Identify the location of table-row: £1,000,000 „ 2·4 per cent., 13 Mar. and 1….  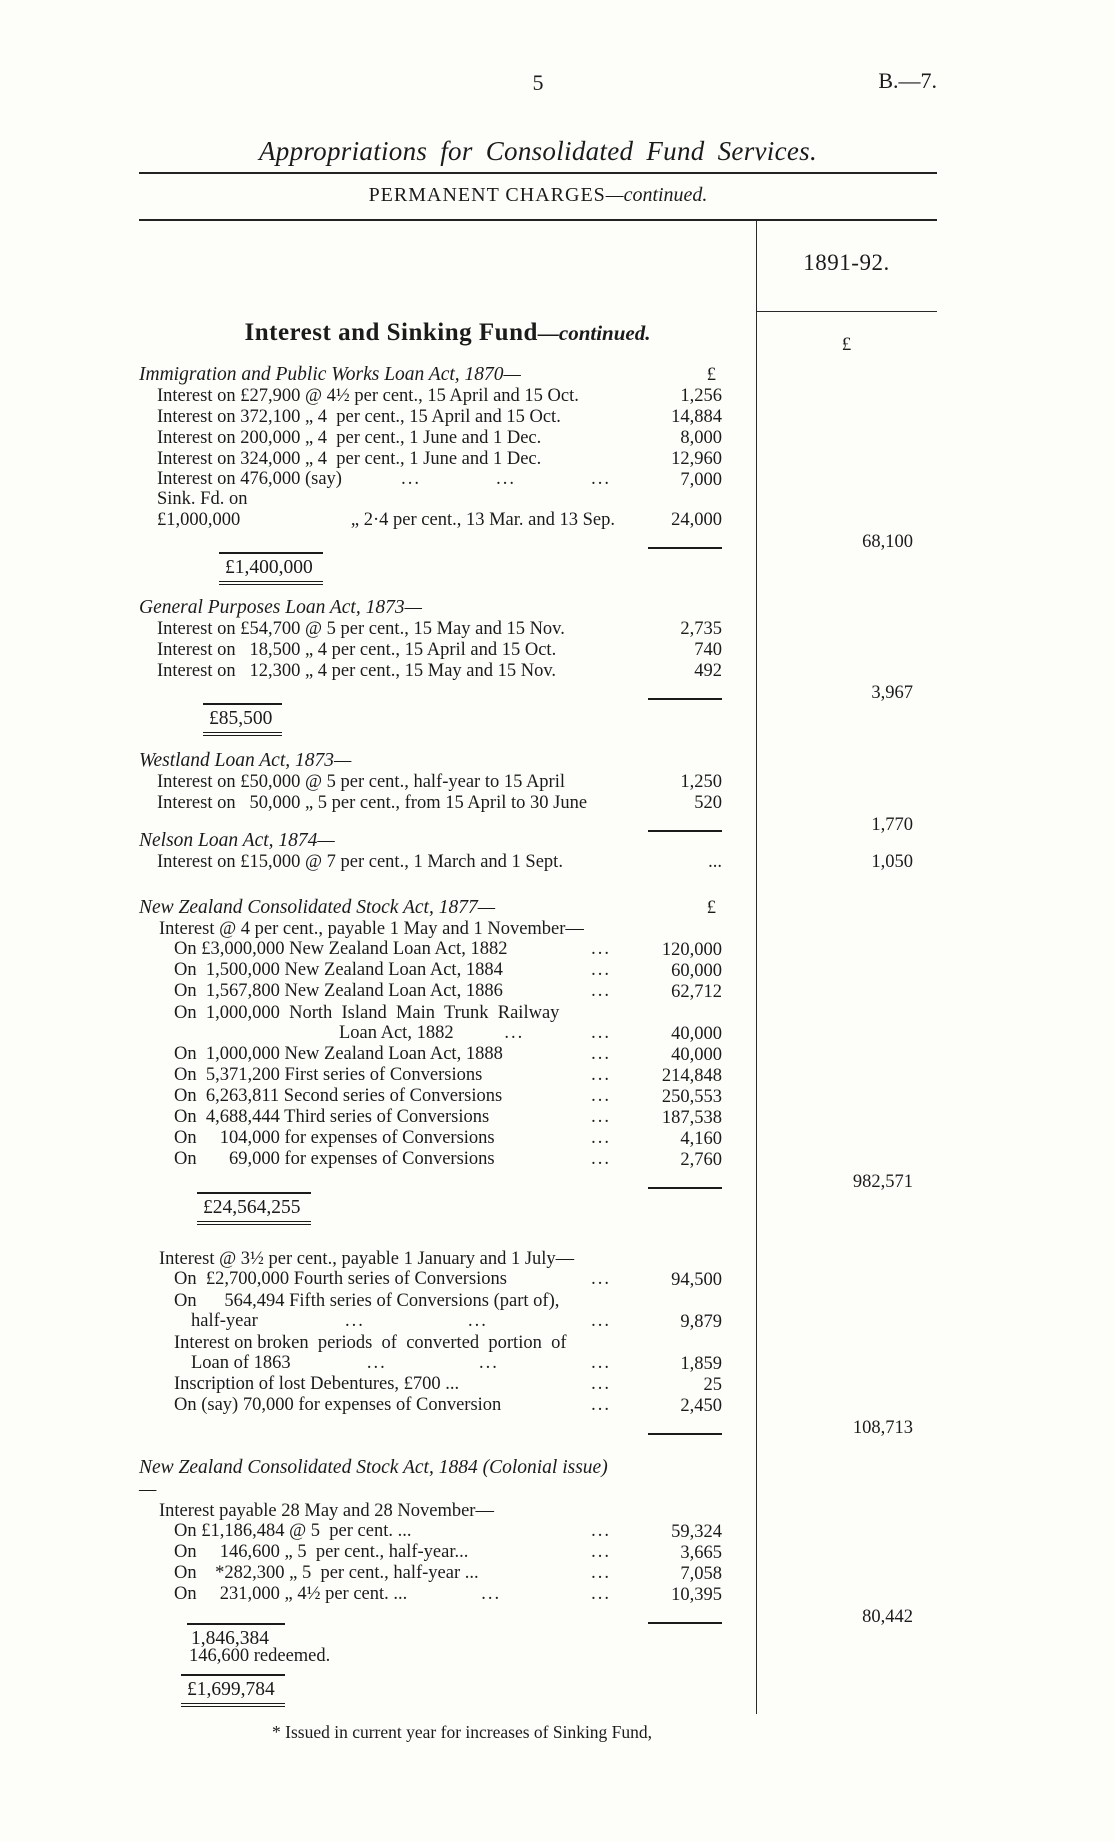
(538, 520).